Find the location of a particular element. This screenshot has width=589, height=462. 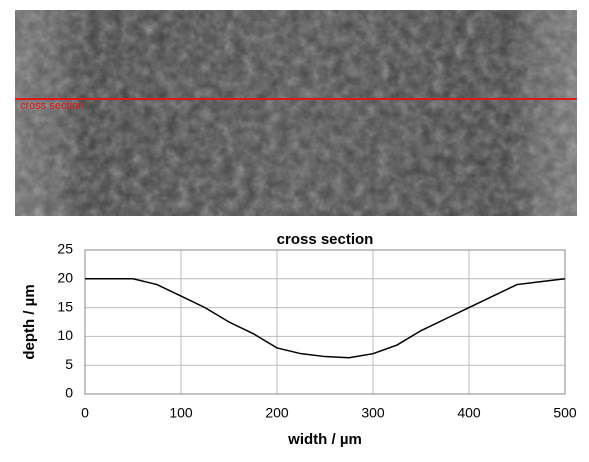

y-tick-label: 25 is located at coordinates (65, 249).